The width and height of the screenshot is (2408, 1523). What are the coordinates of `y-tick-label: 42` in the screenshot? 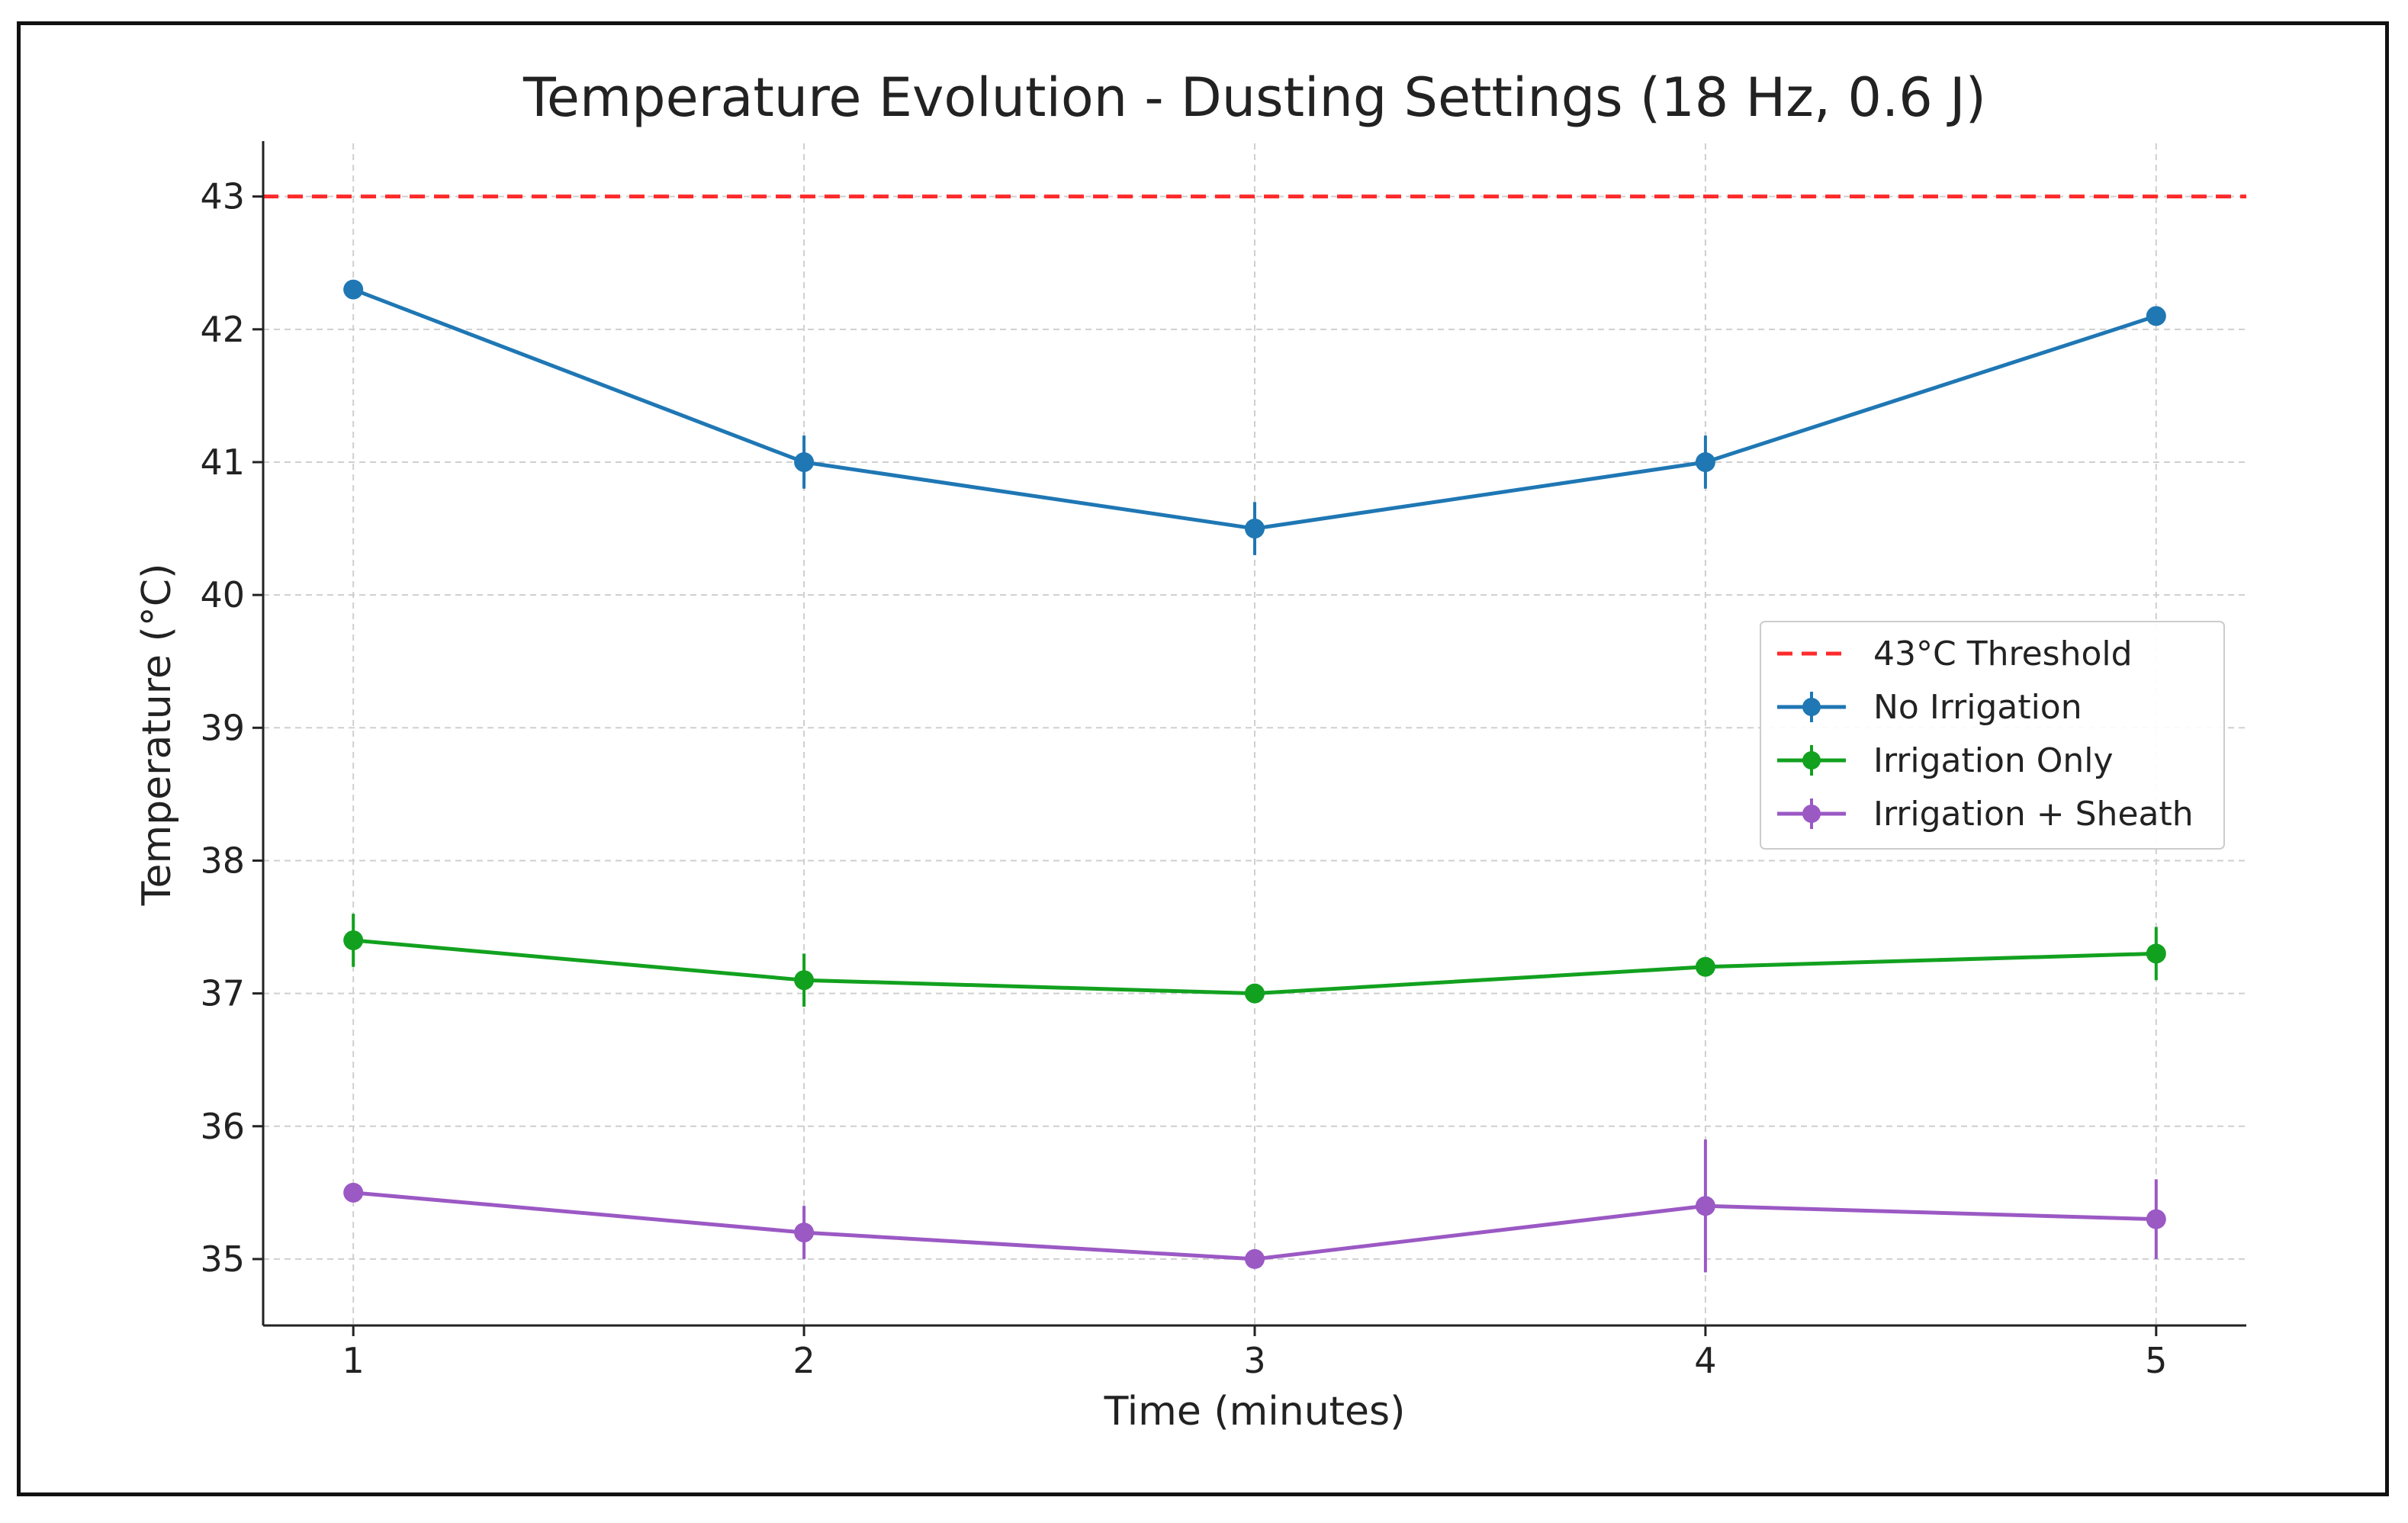 It's located at (222, 329).